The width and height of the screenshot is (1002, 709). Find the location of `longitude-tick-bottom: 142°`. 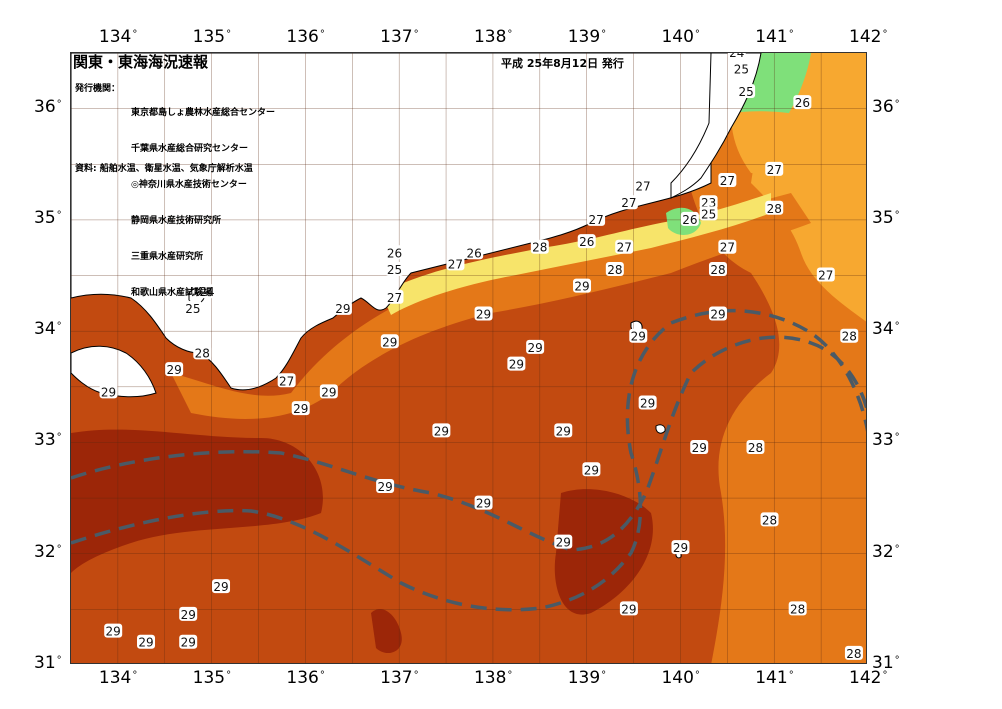

longitude-tick-bottom: 142° is located at coordinates (868, 678).